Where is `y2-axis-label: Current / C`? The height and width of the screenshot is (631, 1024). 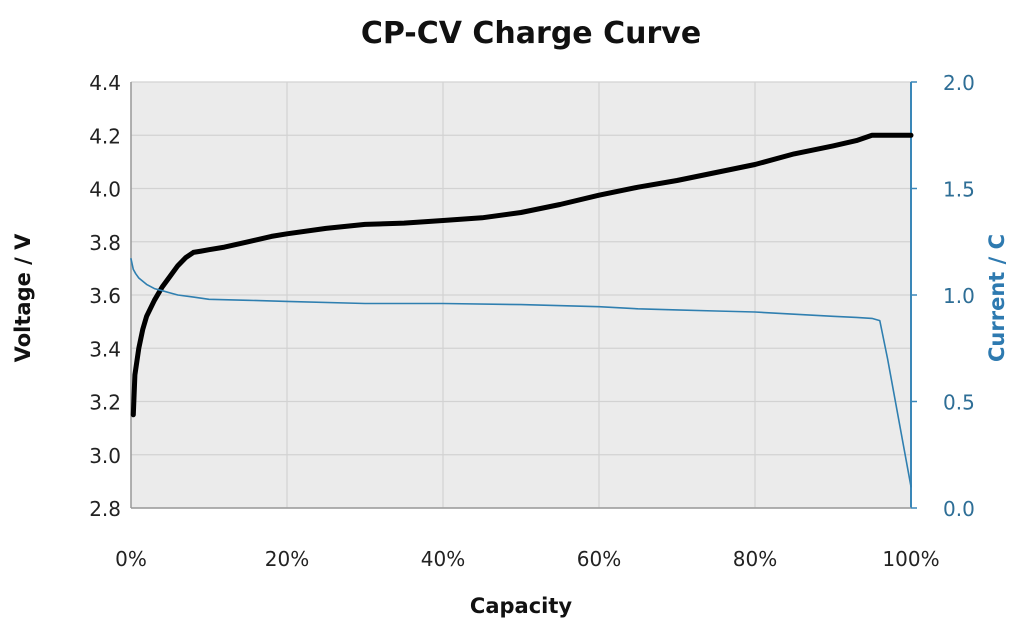 y2-axis-label: Current / C is located at coordinates (997, 298).